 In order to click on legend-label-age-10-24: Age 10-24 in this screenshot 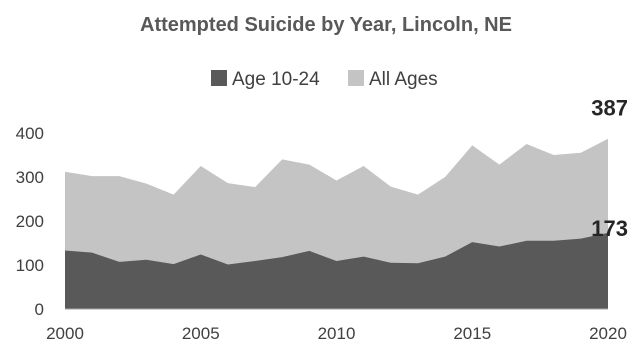, I will do `click(276, 79)`.